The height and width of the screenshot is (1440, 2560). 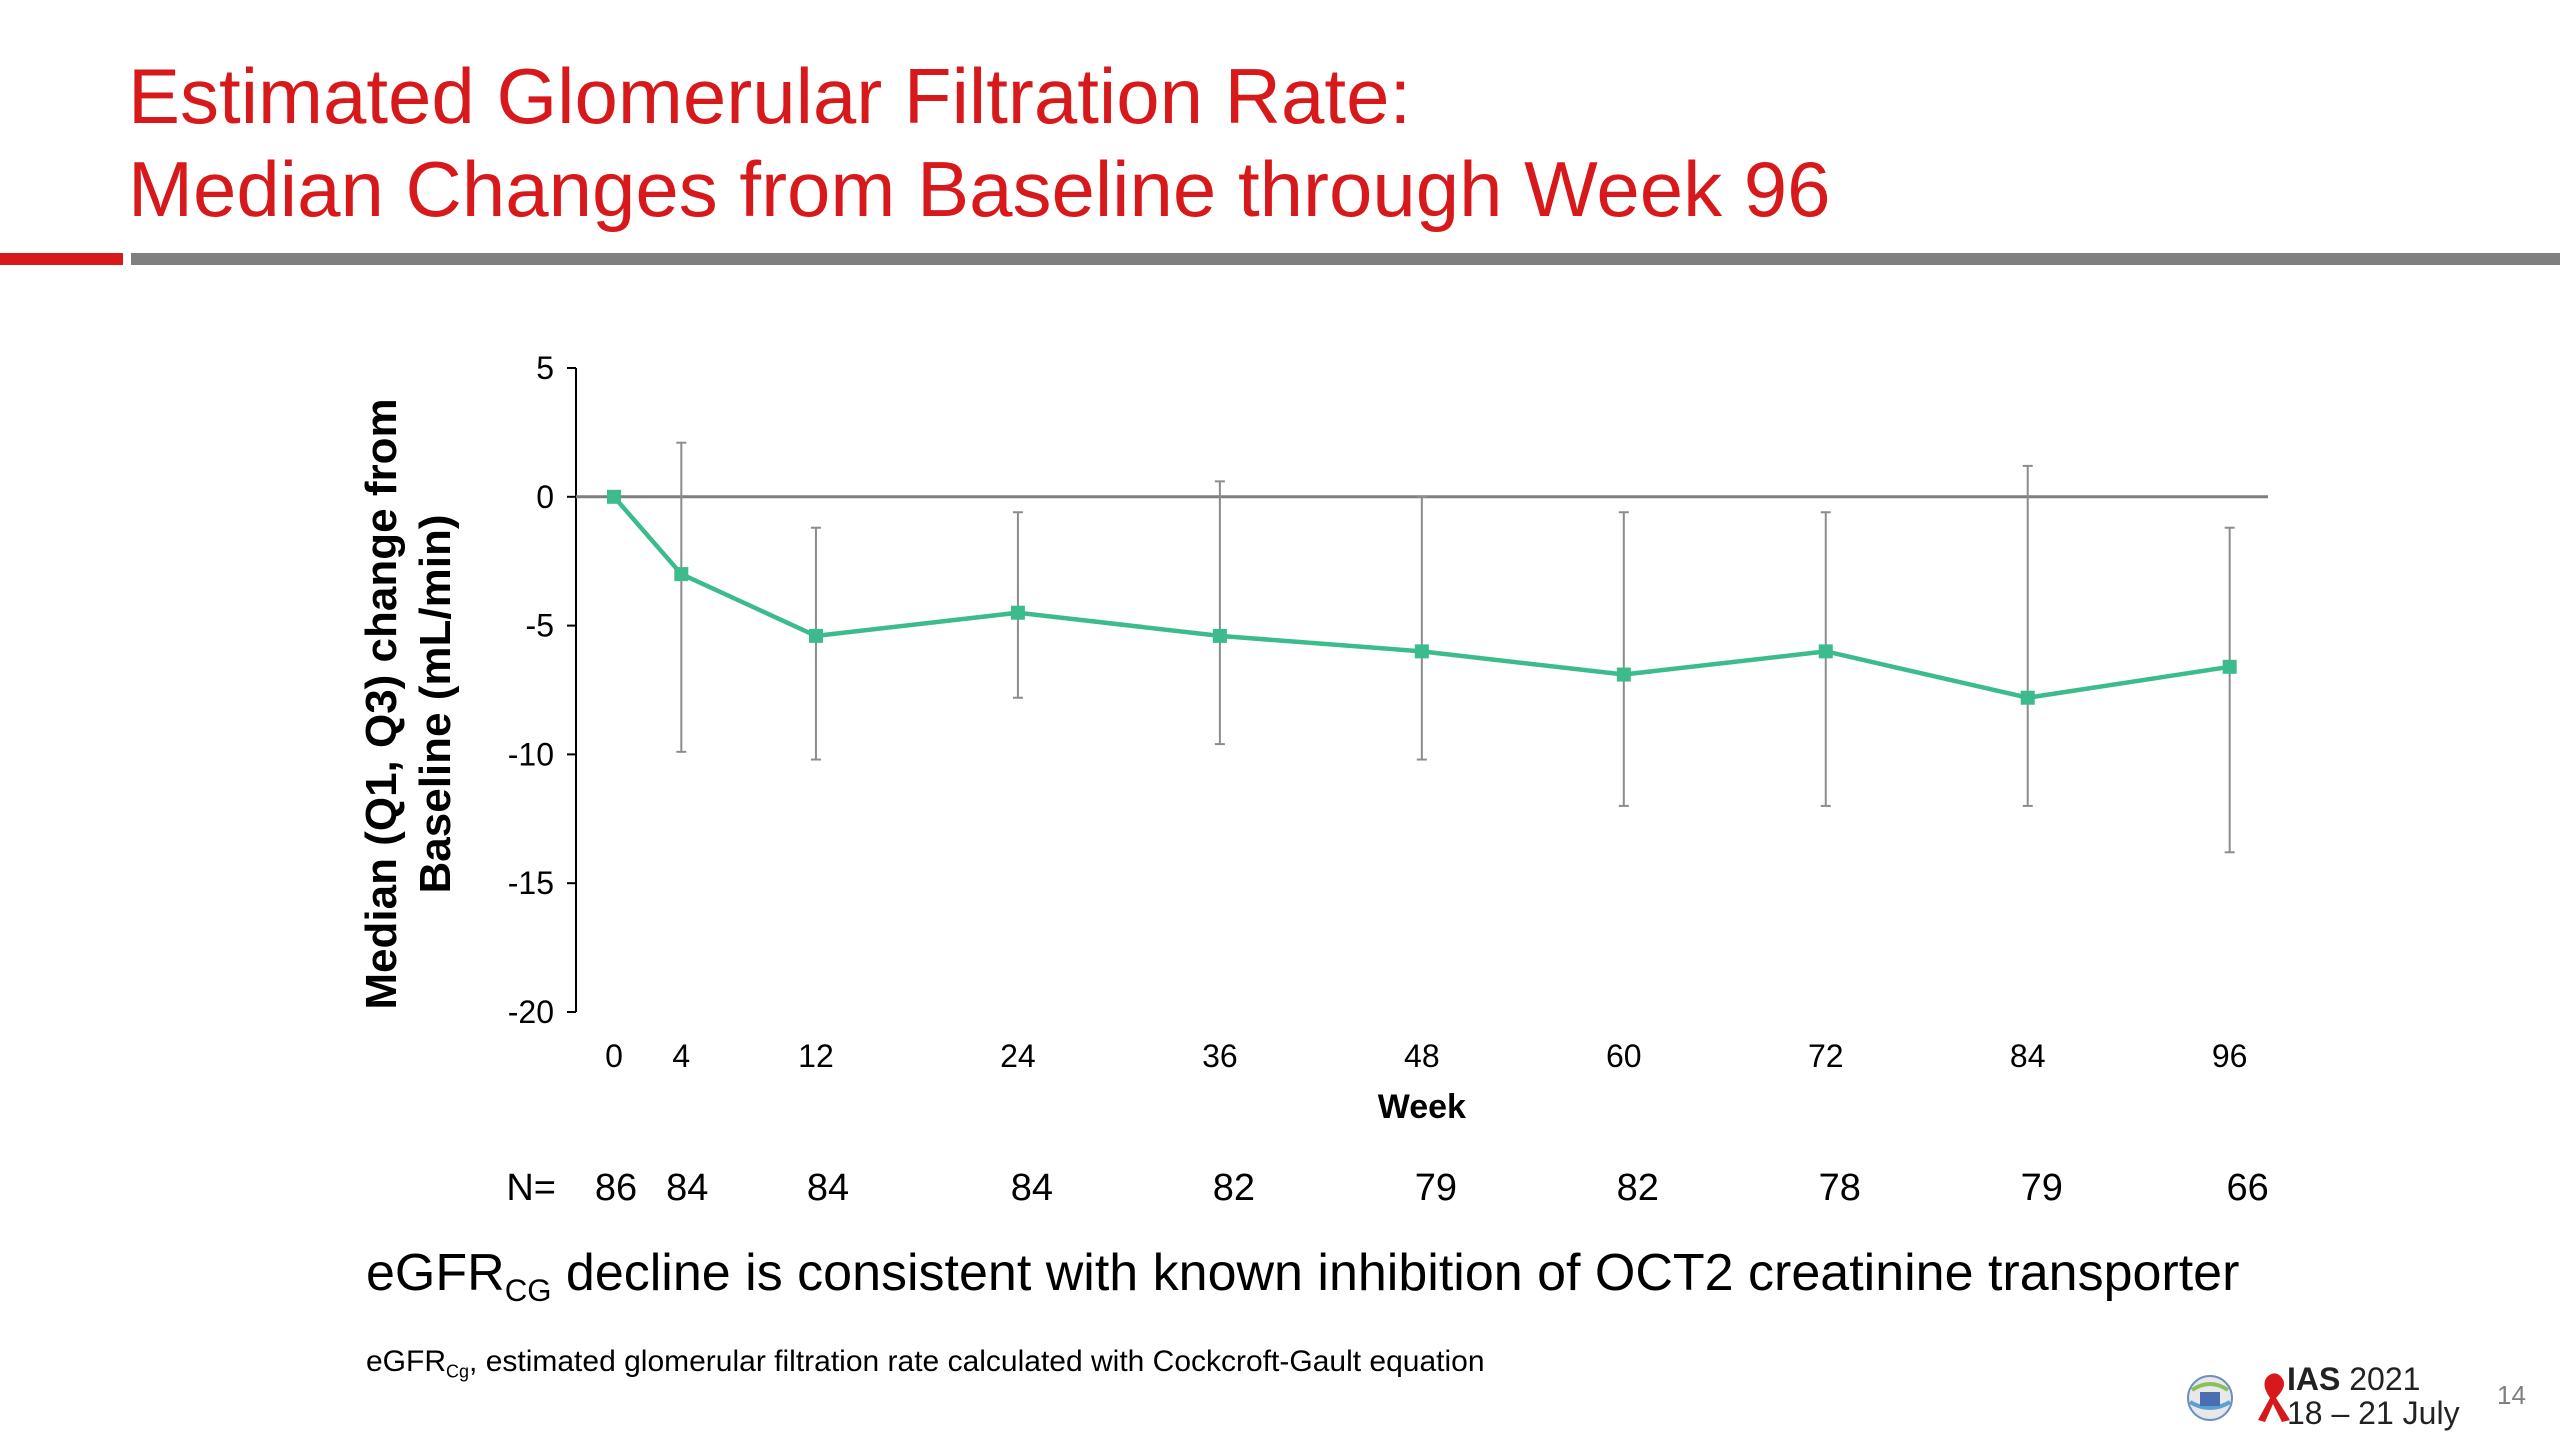 What do you see at coordinates (2028, 1056) in the screenshot?
I see `x-tick-label: 84` at bounding box center [2028, 1056].